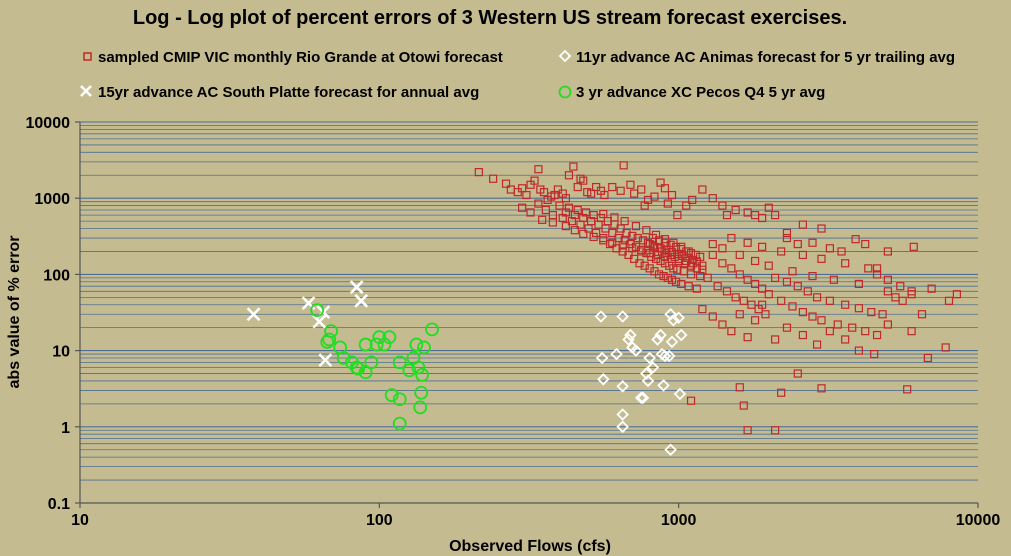  Describe the element at coordinates (565, 92) in the screenshot. I see `legend-marker-circle` at that location.